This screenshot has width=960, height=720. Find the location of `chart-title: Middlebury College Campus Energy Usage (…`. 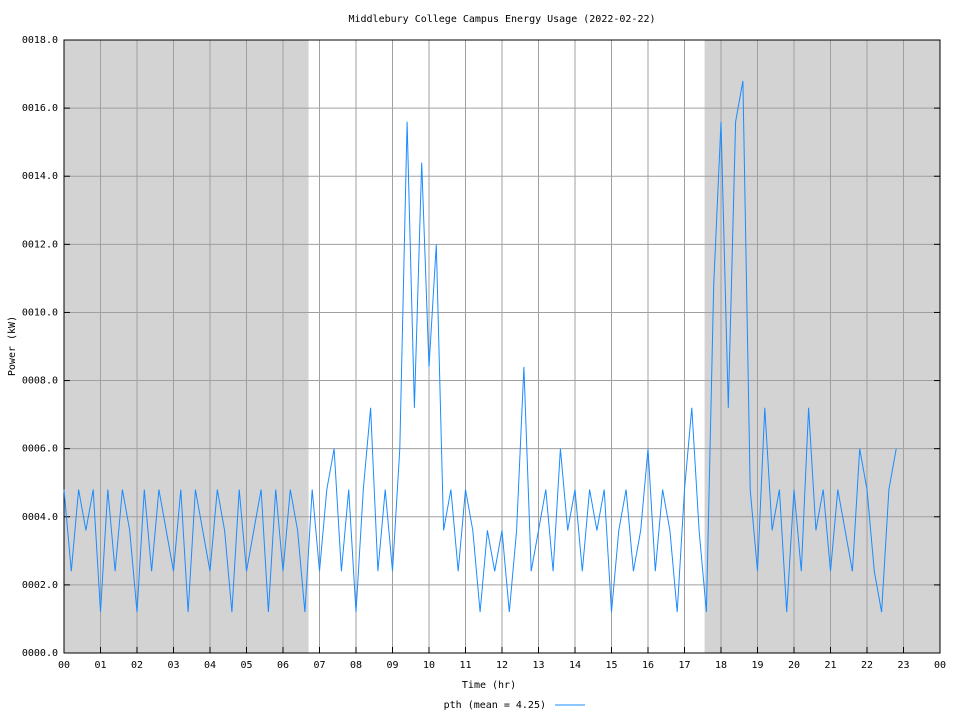

chart-title: Middlebury College Campus Energy Usage (… is located at coordinates (501, 19).